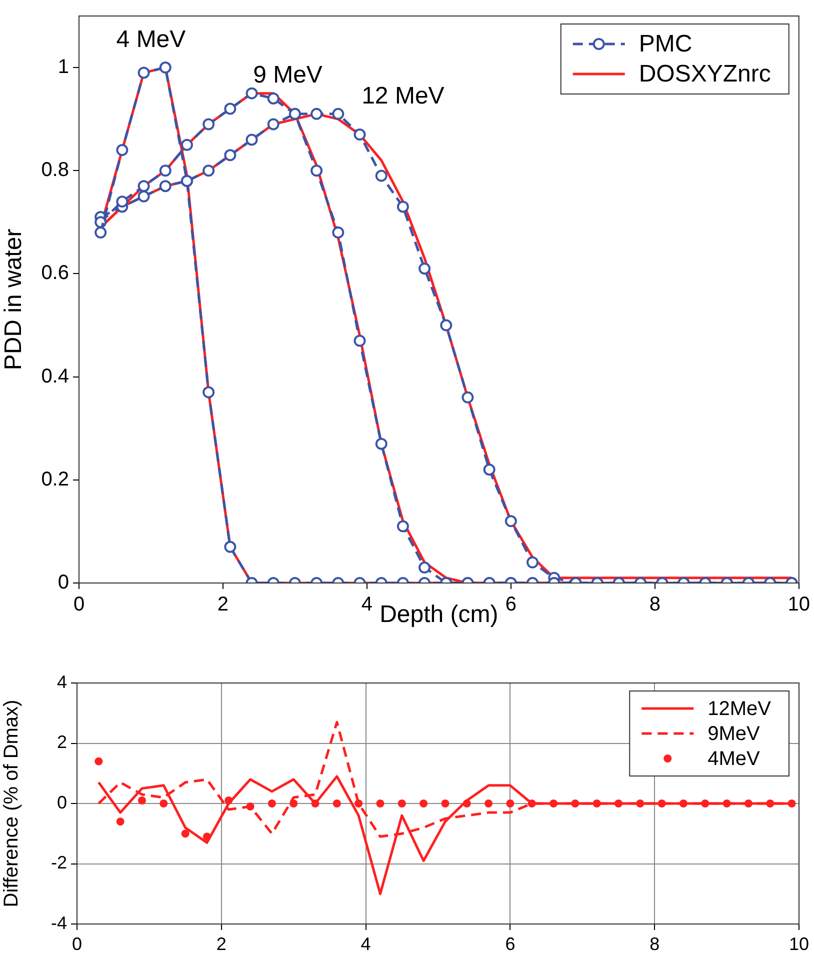 This screenshot has height=953, width=814. I want to click on y-tick-label: 0.4, so click(55, 376).